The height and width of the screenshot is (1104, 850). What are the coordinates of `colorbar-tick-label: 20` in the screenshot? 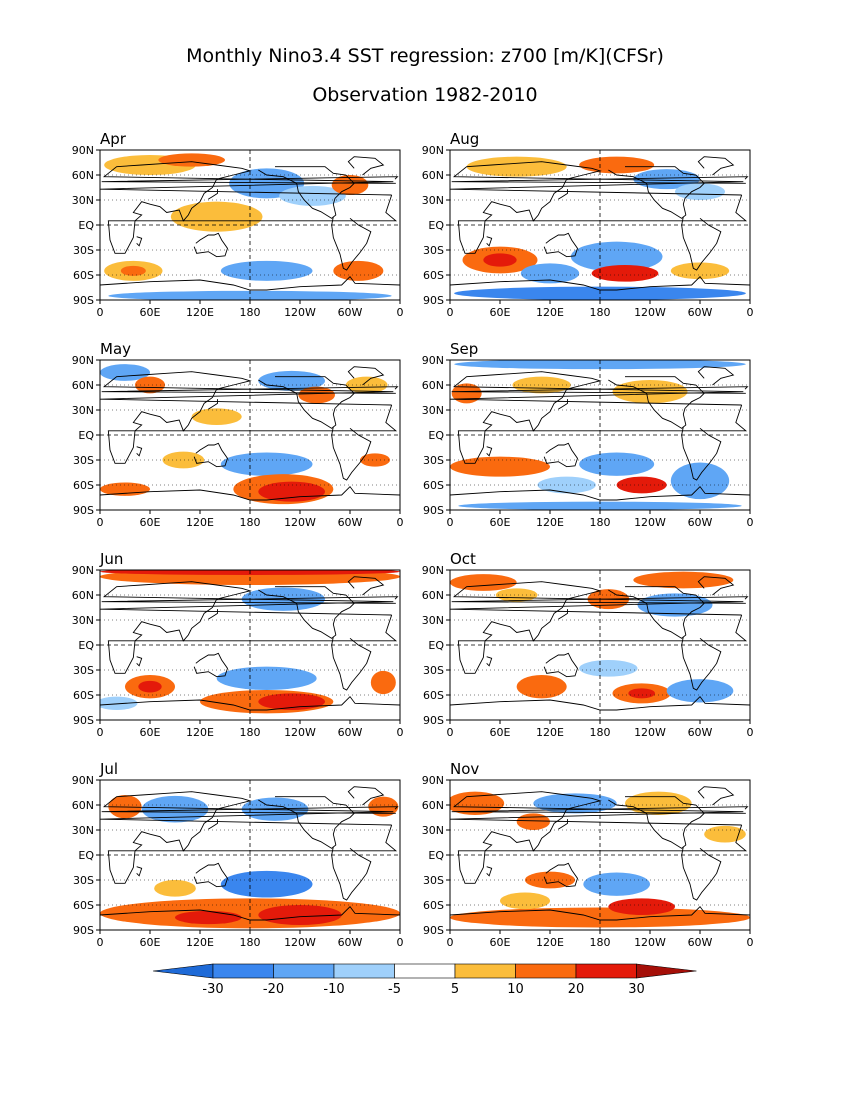 It's located at (576, 989).